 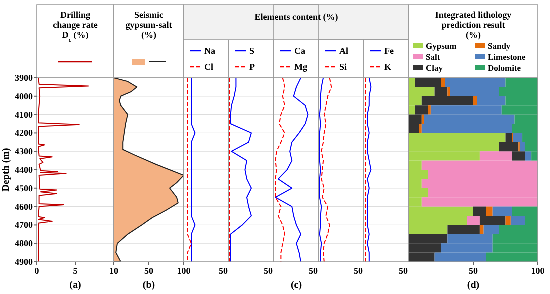 I want to click on legend-label: Salt, so click(x=433, y=57).